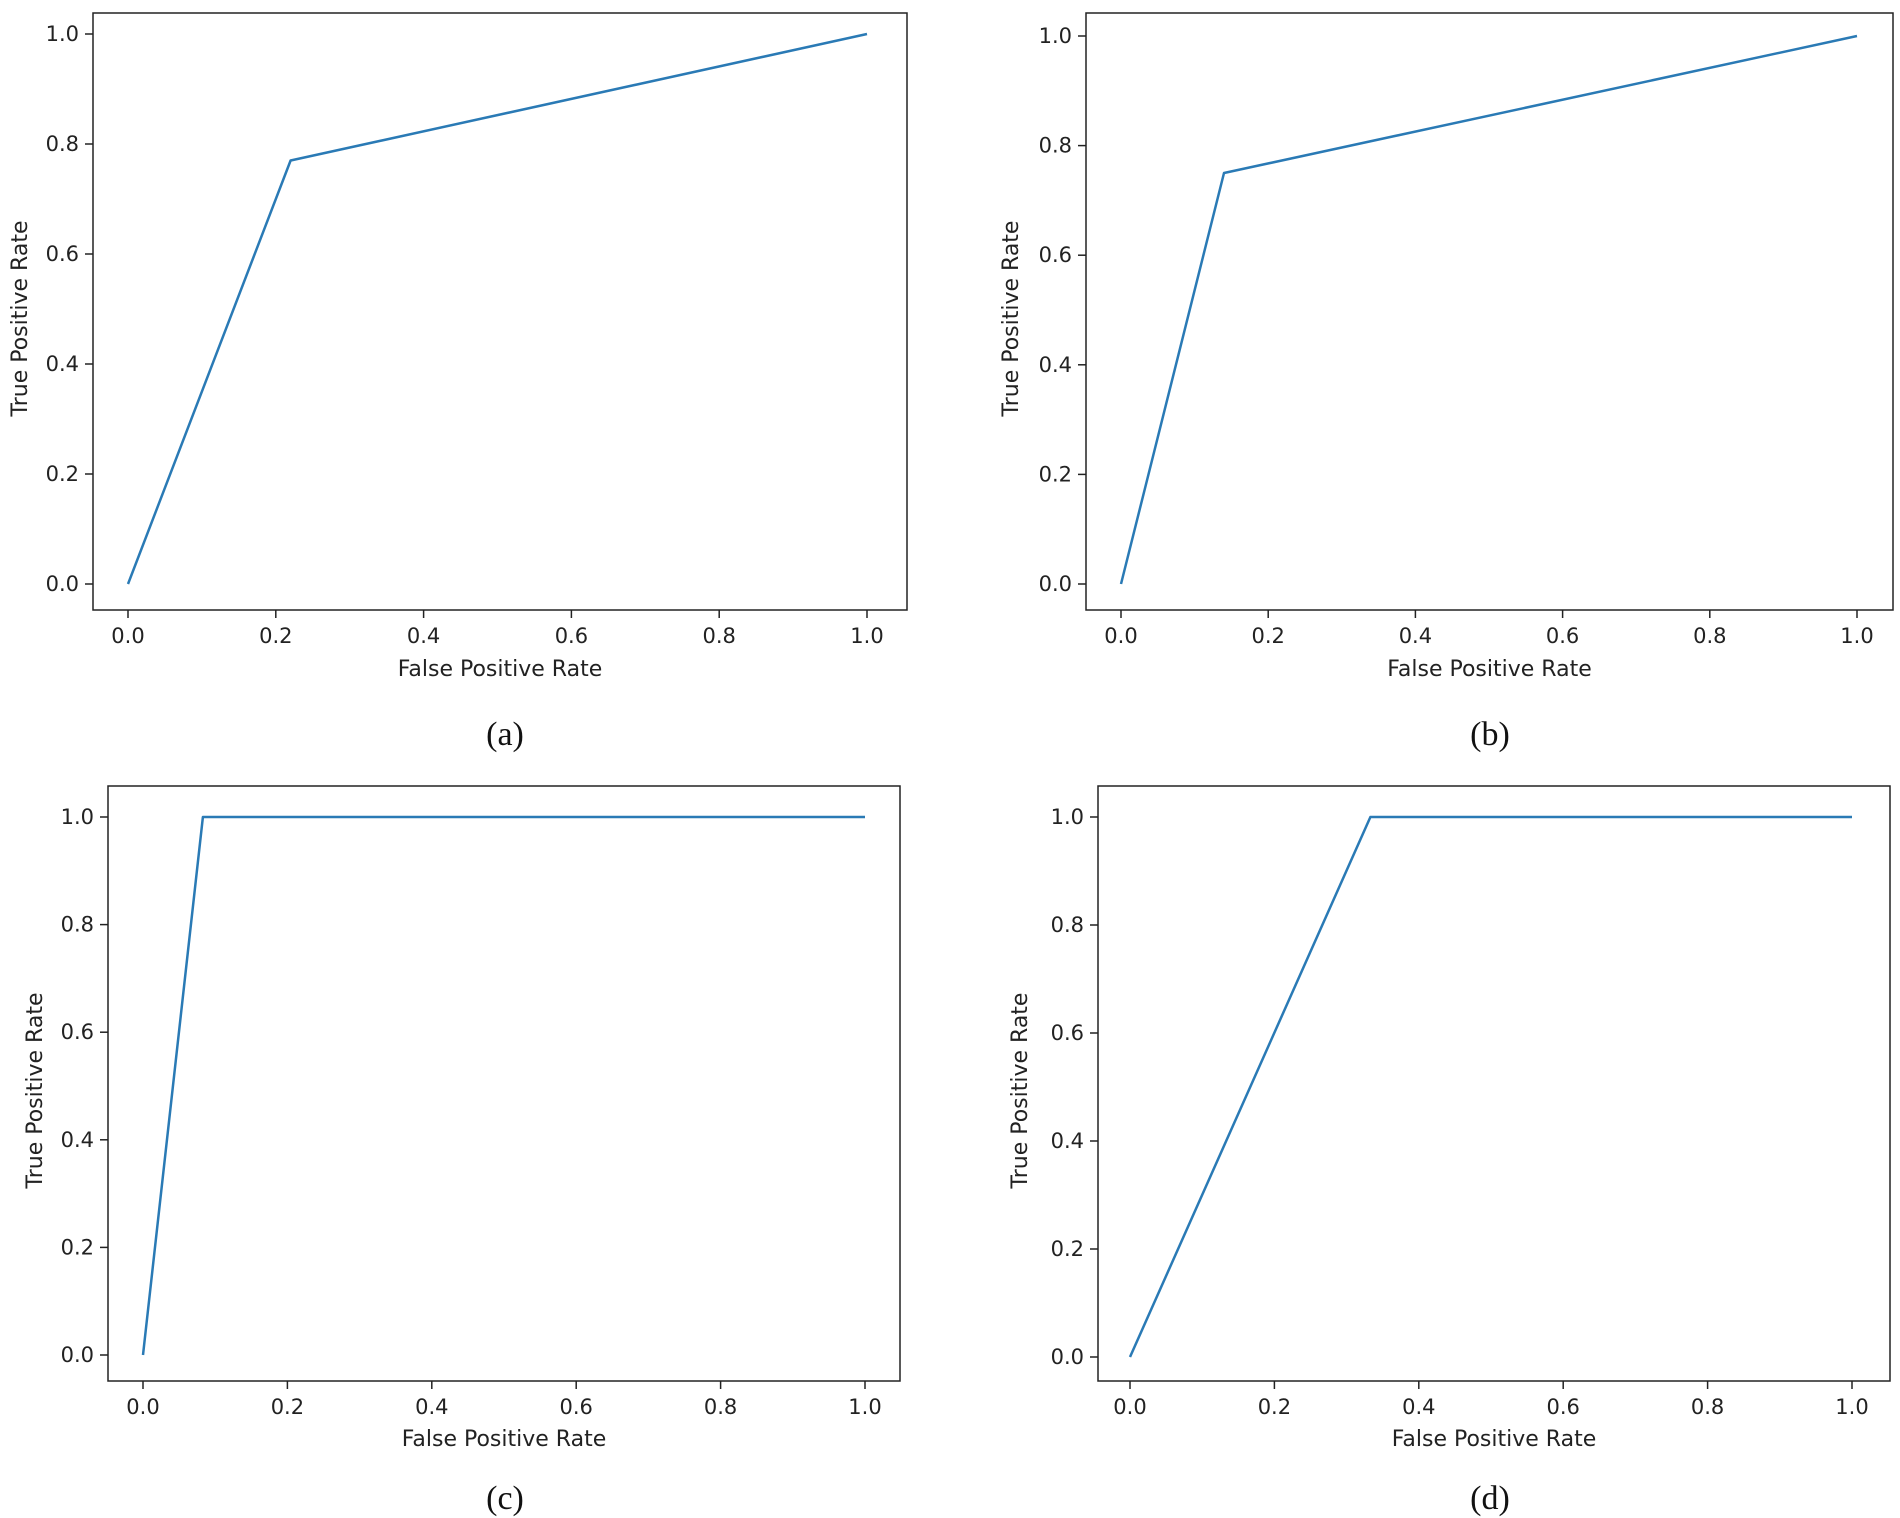 Image resolution: width=1900 pixels, height=1518 pixels. Describe the element at coordinates (1267, 636) in the screenshot. I see `chart-b-x-tick-label: 0.2` at that location.